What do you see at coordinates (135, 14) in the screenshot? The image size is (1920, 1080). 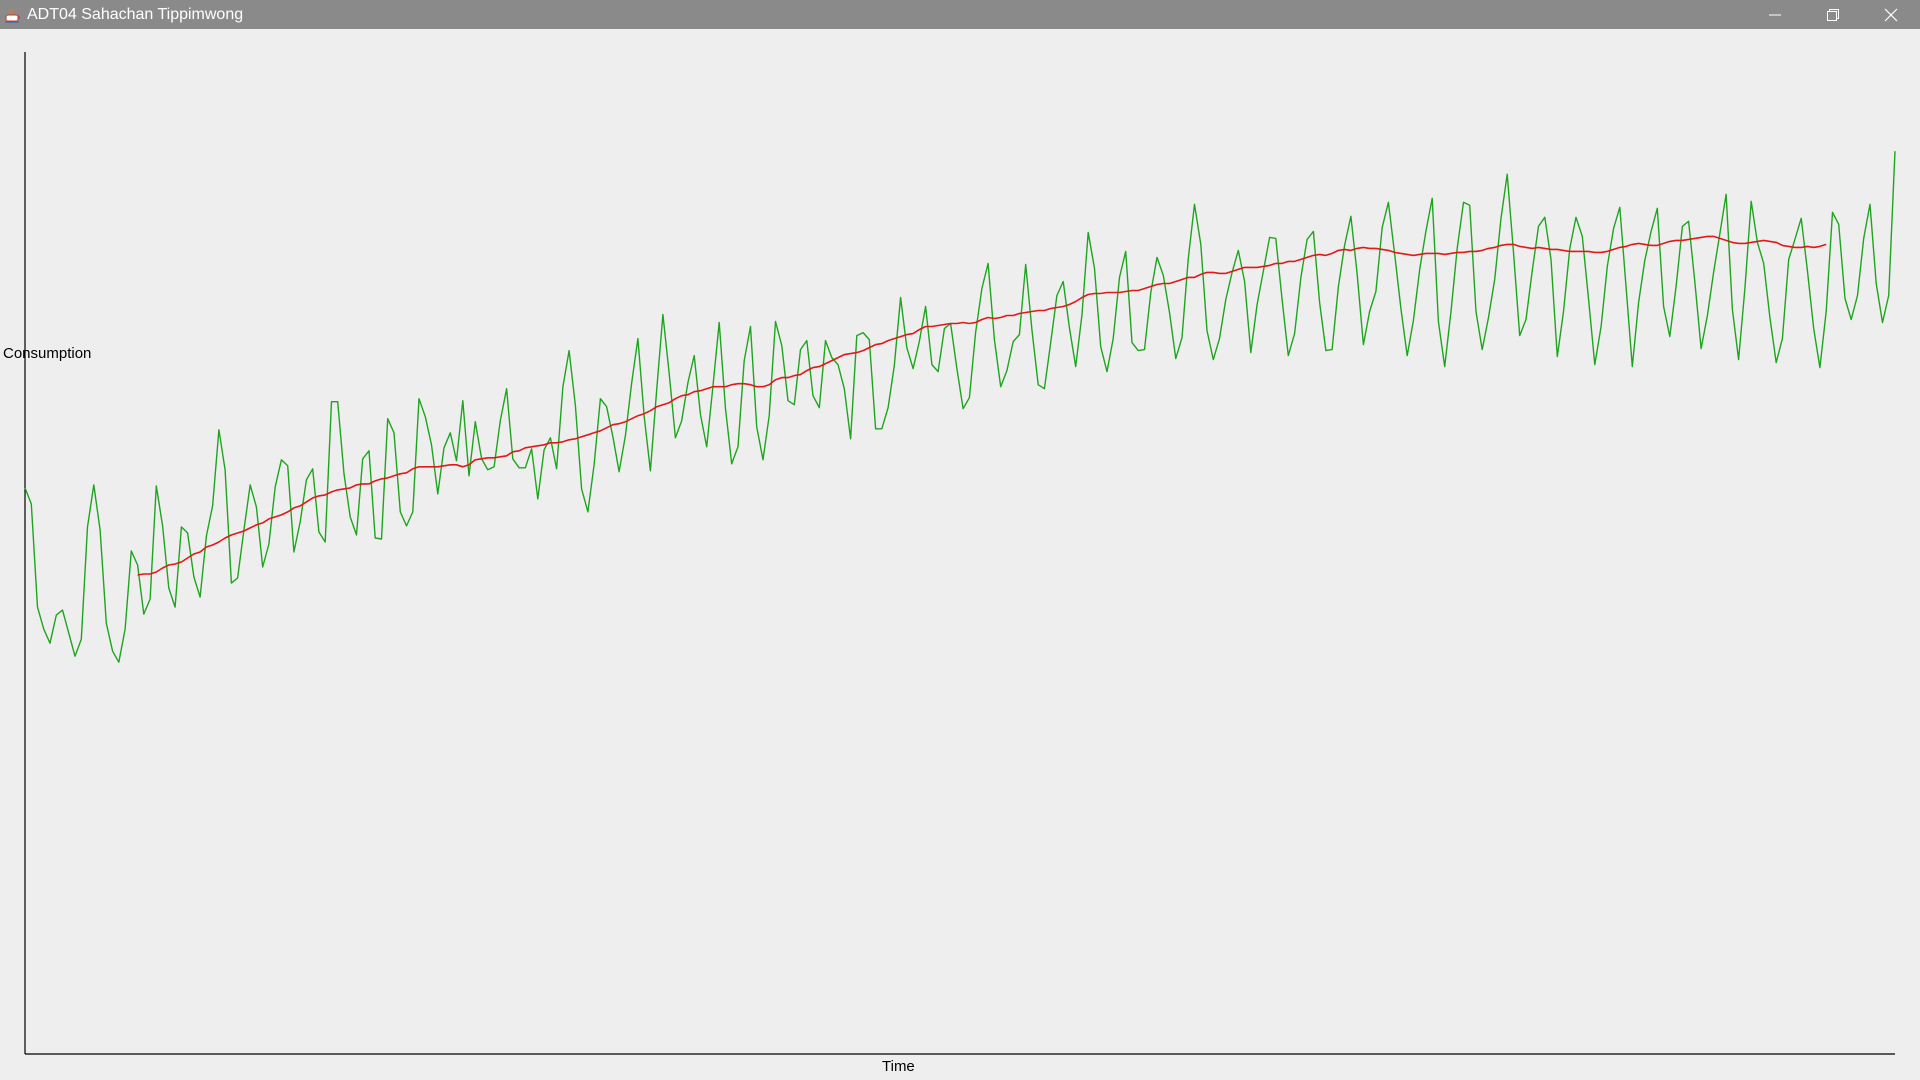 I see `window-title: ADT04 Sahachan Tippimwong` at bounding box center [135, 14].